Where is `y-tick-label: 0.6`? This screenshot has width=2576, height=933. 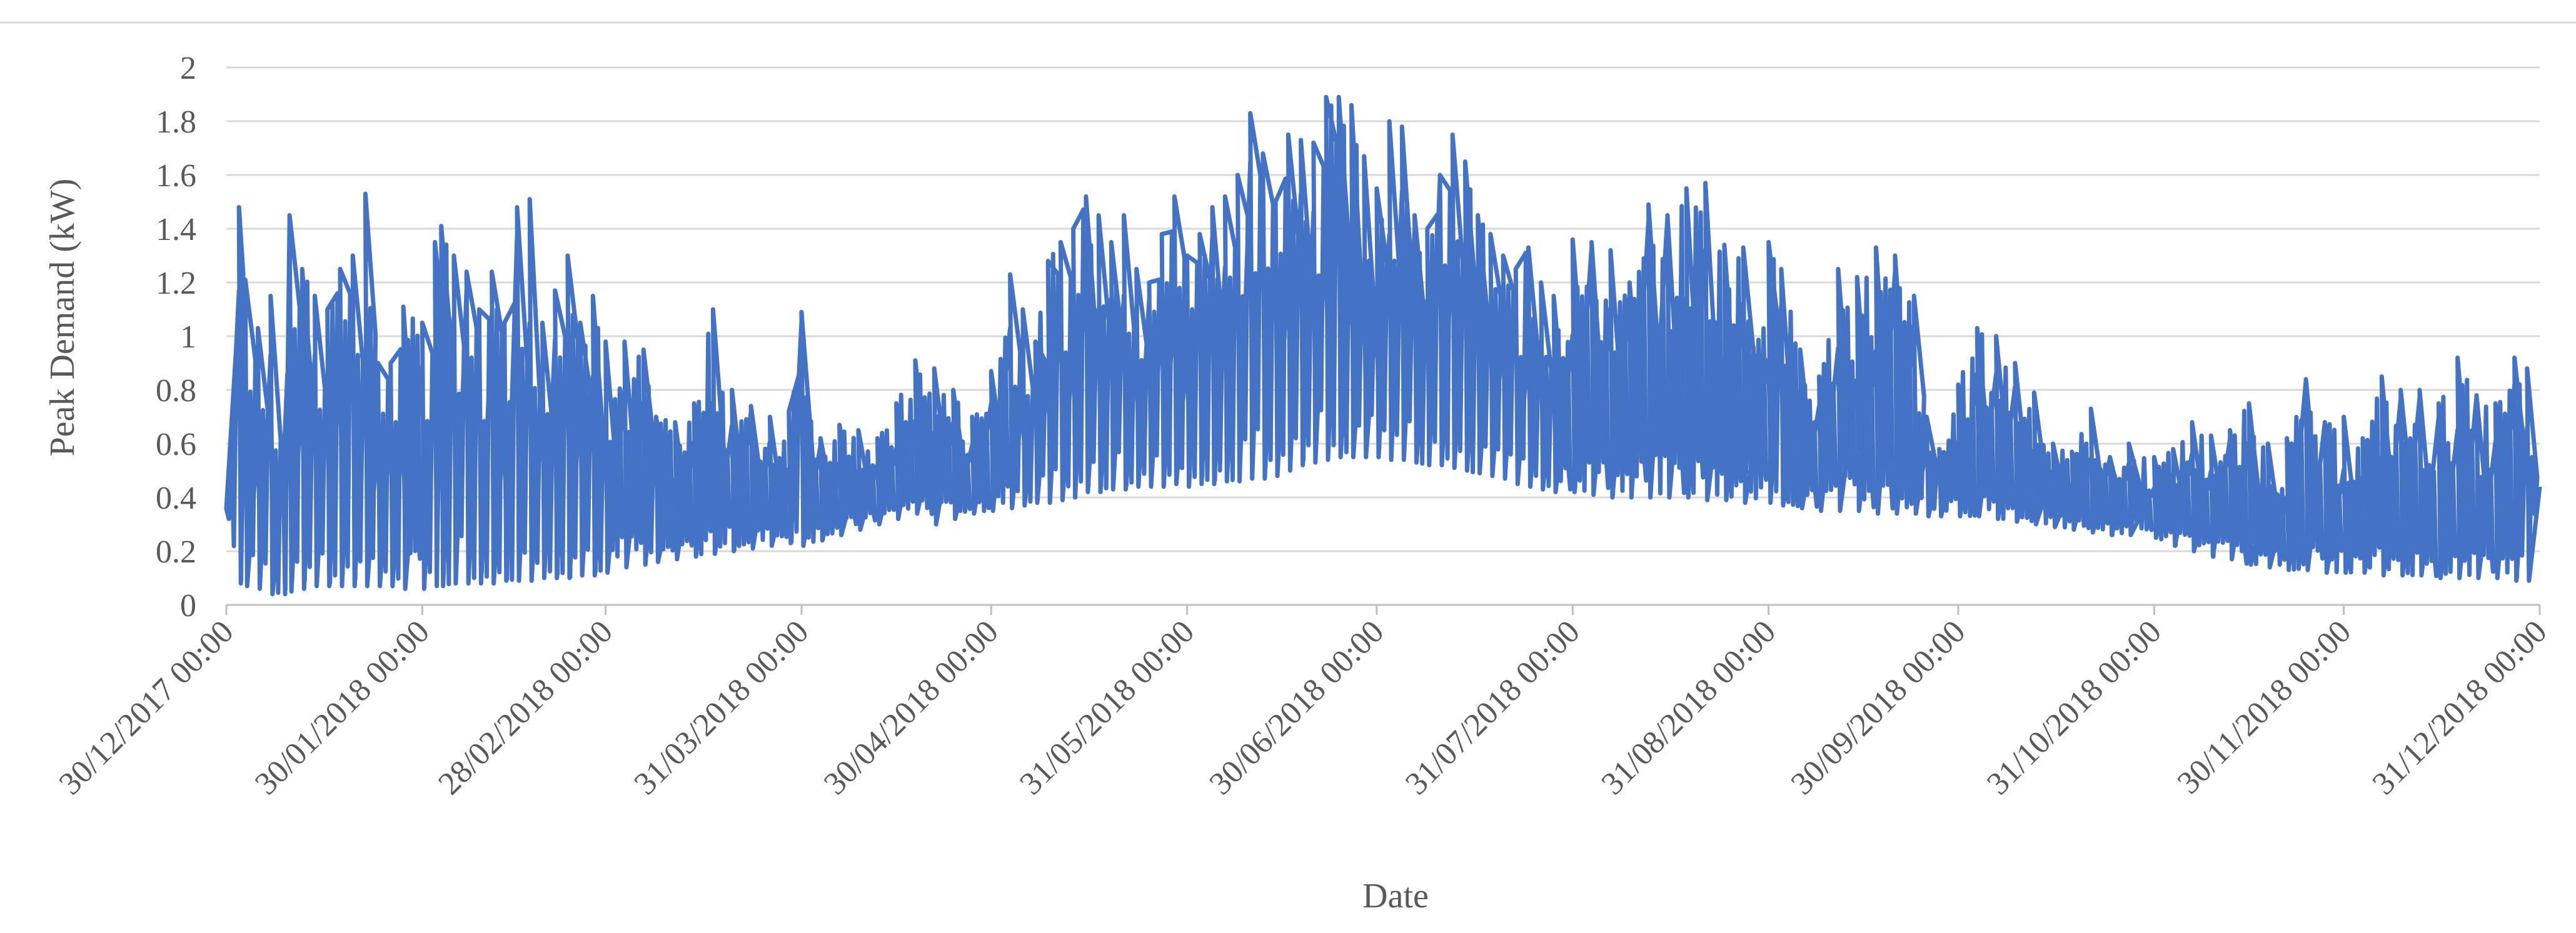
y-tick-label: 0.6 is located at coordinates (176, 444).